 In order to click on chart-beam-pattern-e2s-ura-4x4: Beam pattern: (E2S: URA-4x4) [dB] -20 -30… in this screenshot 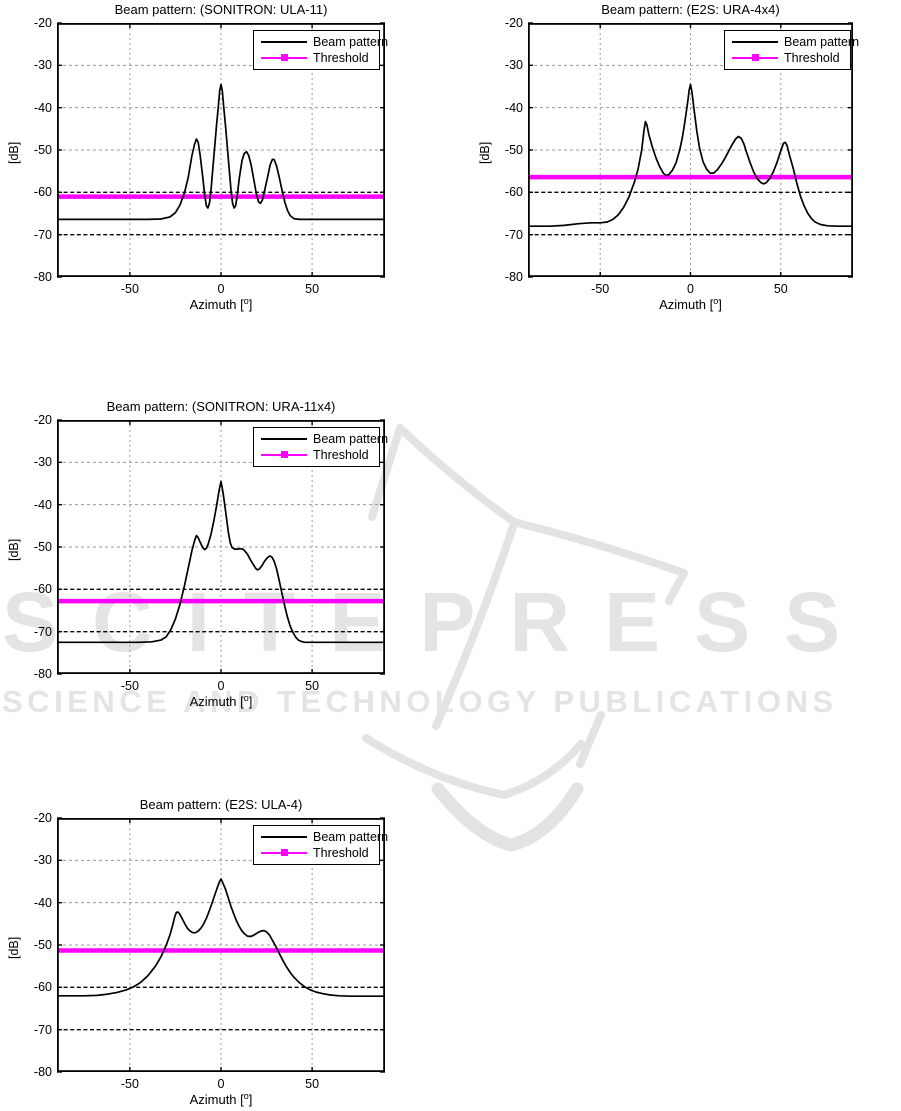, I will do `click(686, 167)`.